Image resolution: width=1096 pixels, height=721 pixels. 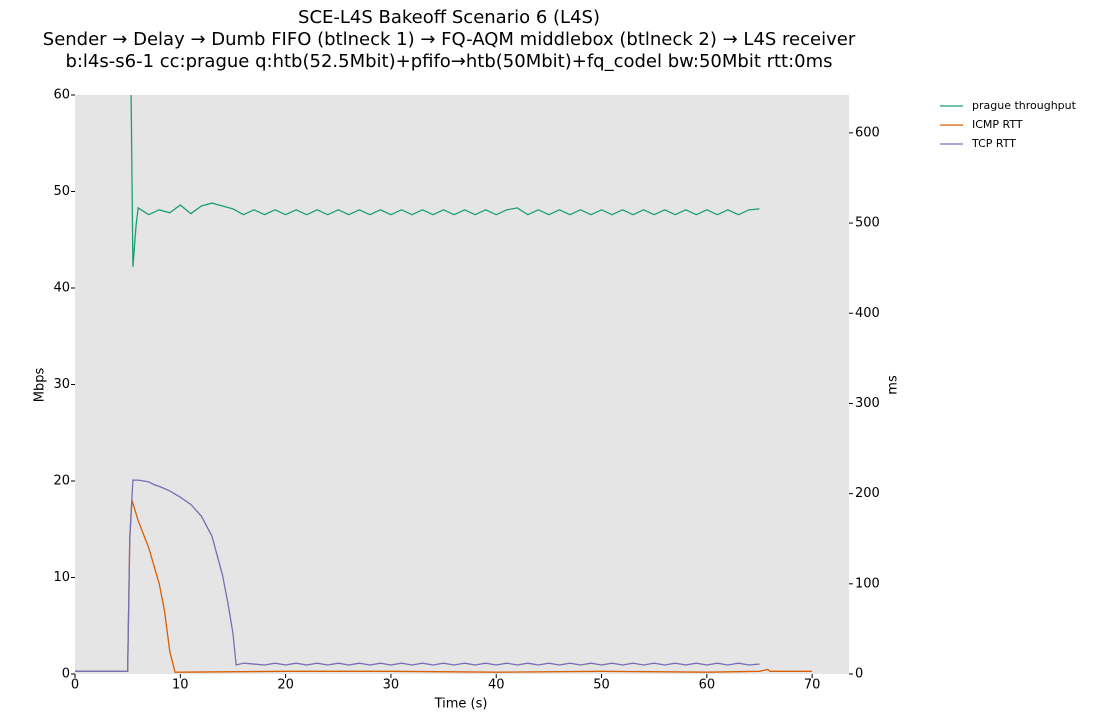 What do you see at coordinates (867, 223) in the screenshot?
I see `y2-tick-label: 500` at bounding box center [867, 223].